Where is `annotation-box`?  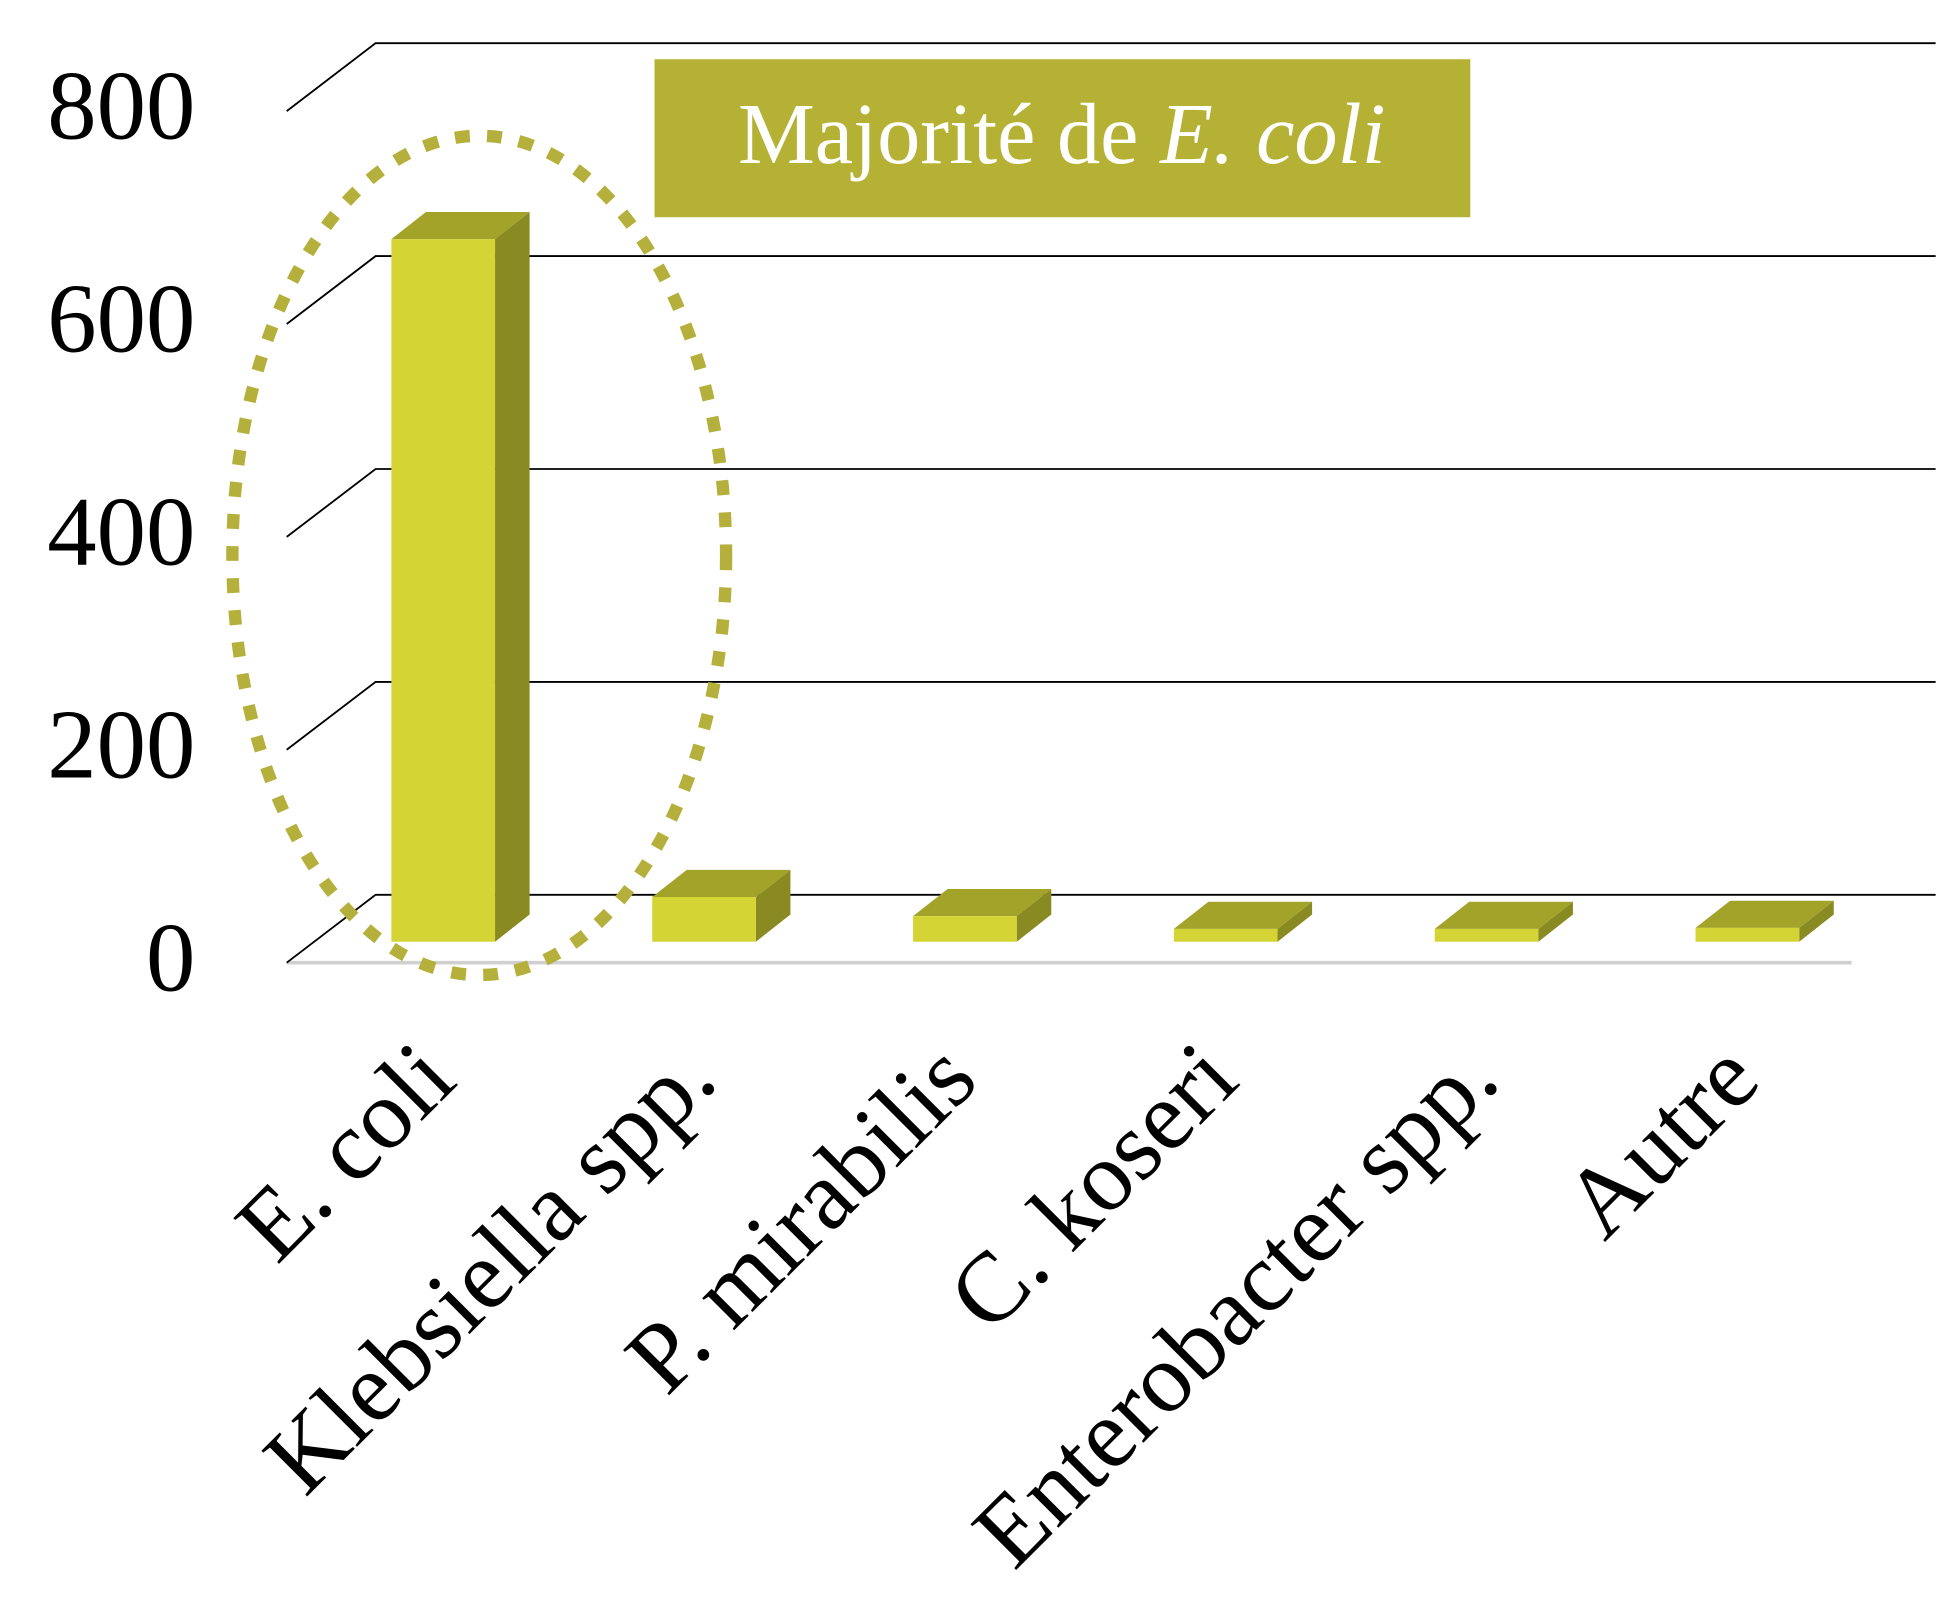
annotation-box is located at coordinates (1062, 138).